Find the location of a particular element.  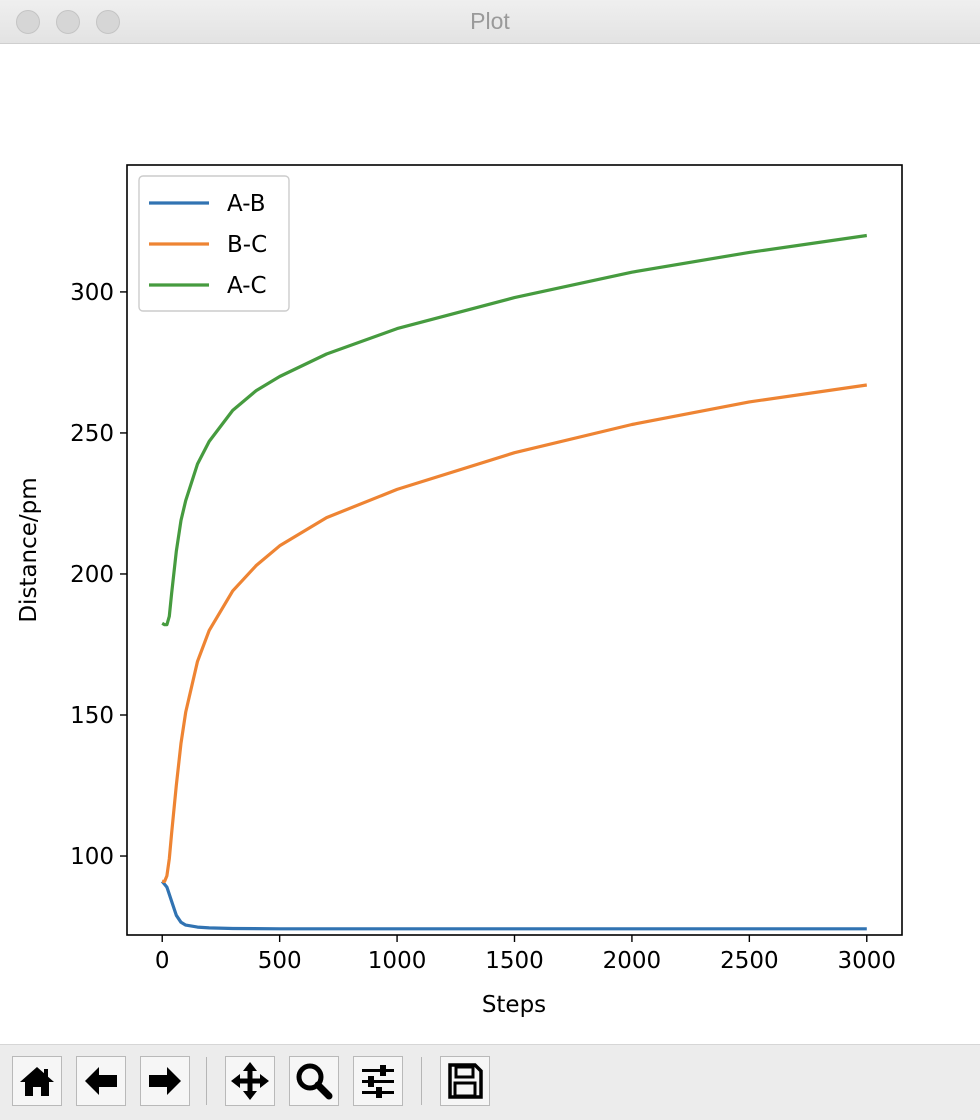

legend-label-a-b: A-B is located at coordinates (246, 204).